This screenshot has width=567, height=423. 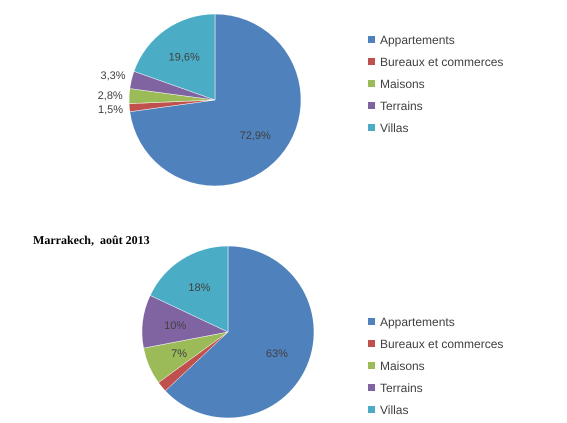 I want to click on pie-slice, so click(x=216, y=100).